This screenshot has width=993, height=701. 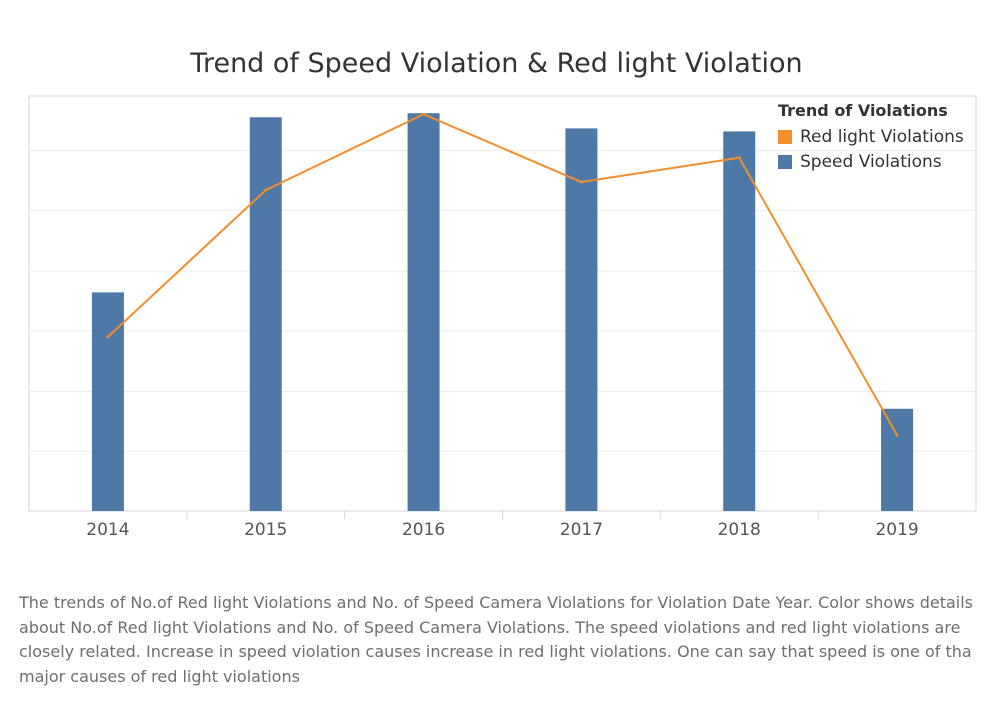 I want to click on bar-speed-2016, so click(x=423, y=312).